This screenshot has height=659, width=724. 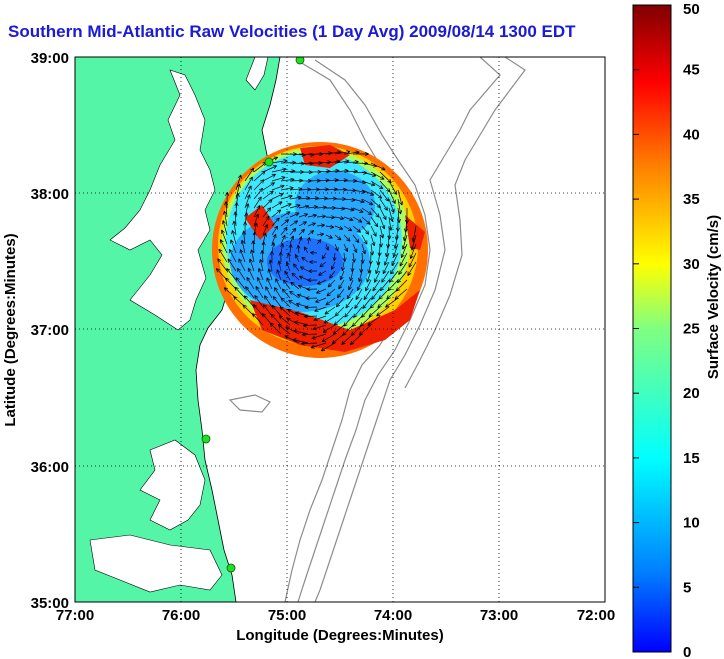 What do you see at coordinates (75, 615) in the screenshot?
I see `x-tick-label: 77:00` at bounding box center [75, 615].